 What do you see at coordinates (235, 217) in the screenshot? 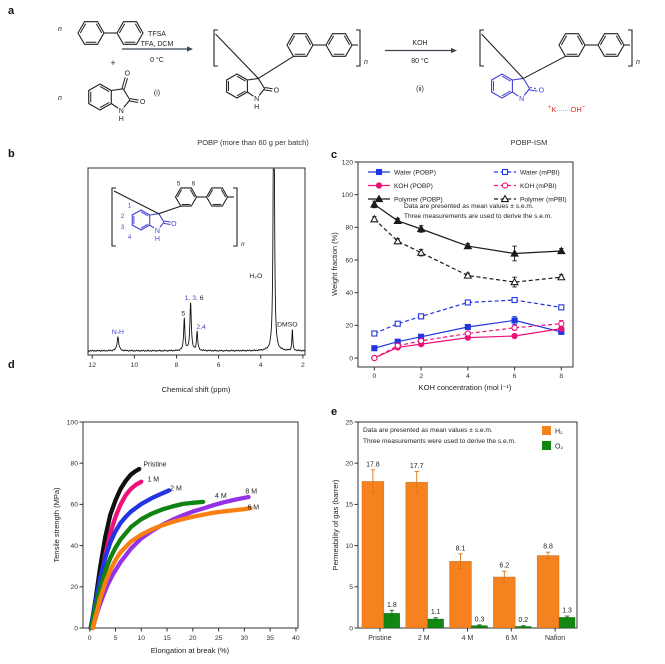
I see `inset-close-bracket` at bounding box center [235, 217].